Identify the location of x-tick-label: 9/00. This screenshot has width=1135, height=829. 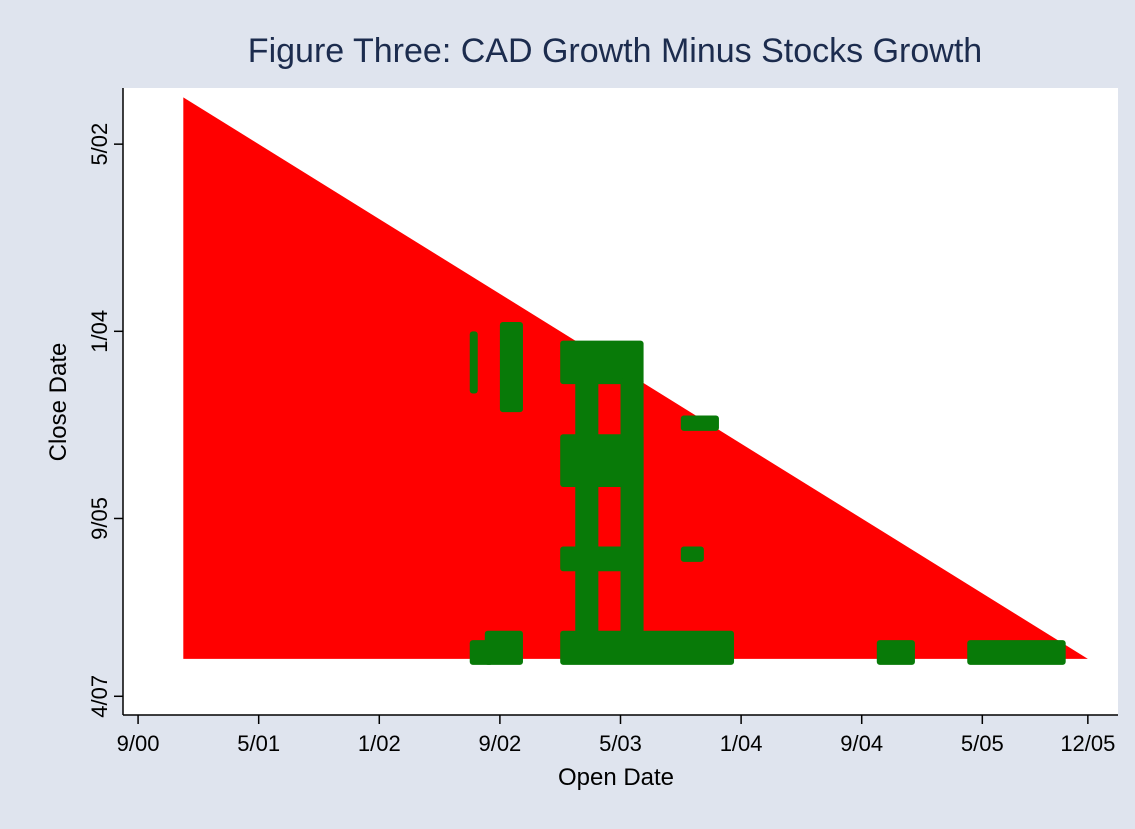
(138, 743).